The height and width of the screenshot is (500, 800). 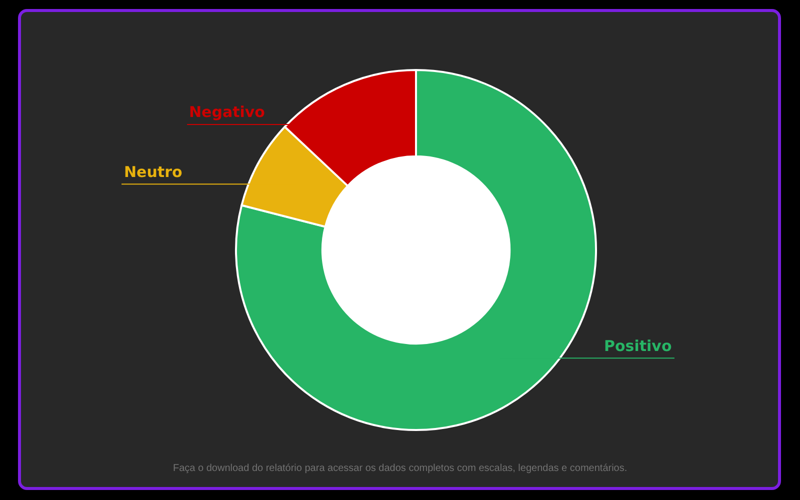 I want to click on slice-label: Neutro, so click(x=153, y=172).